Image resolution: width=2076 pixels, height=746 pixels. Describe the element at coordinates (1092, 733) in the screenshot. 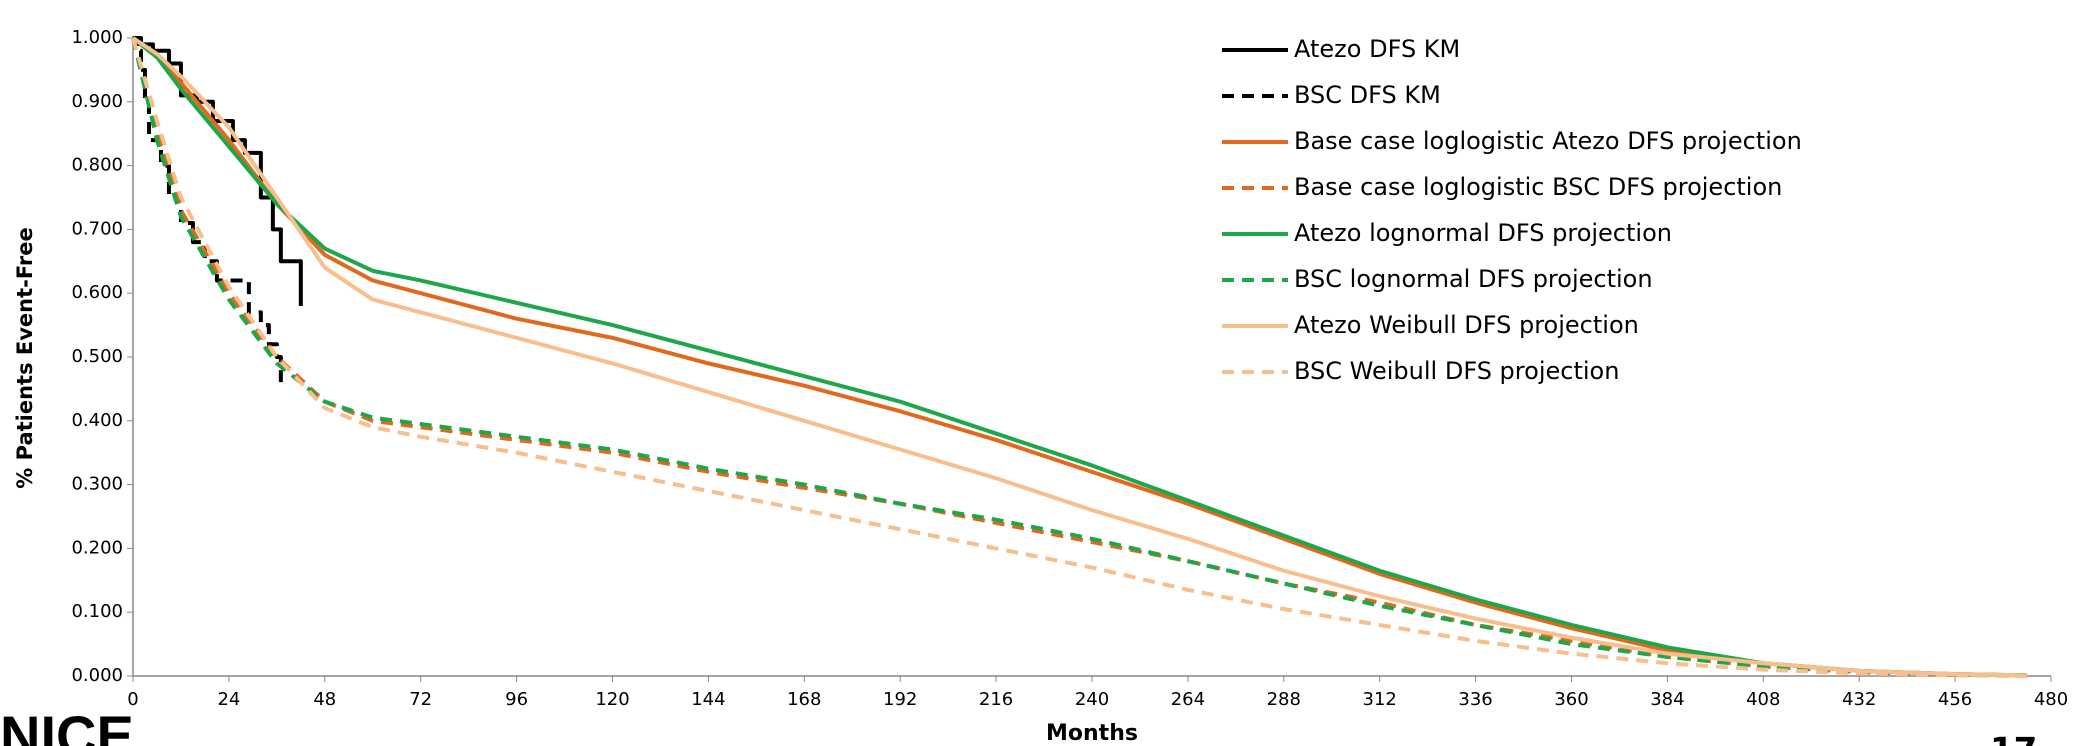

I see `x-axis-label: Months` at that location.